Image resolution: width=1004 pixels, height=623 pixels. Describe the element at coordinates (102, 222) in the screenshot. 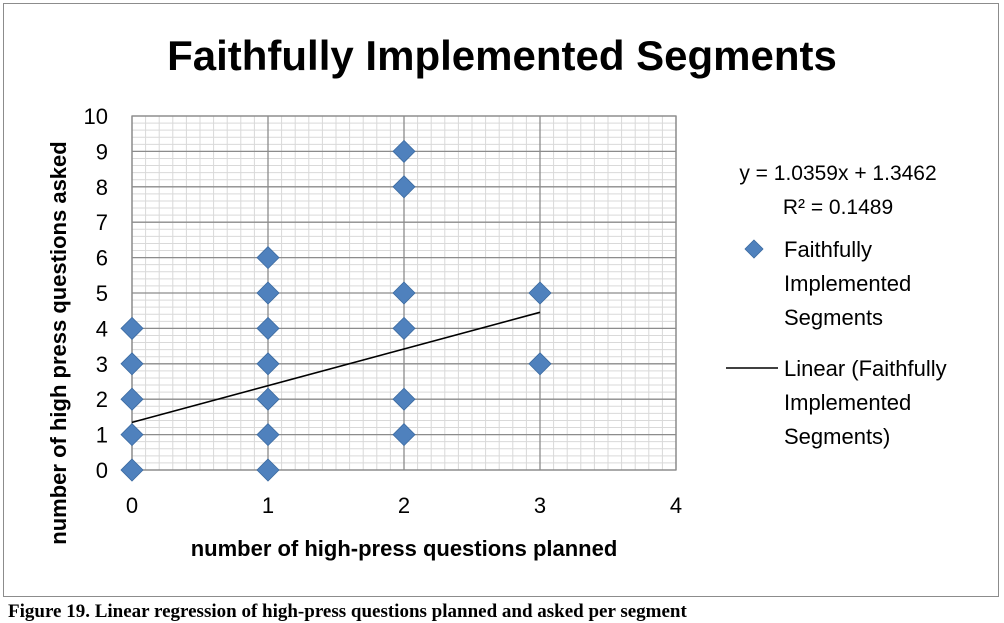

I see `y-tick-label: 7` at that location.